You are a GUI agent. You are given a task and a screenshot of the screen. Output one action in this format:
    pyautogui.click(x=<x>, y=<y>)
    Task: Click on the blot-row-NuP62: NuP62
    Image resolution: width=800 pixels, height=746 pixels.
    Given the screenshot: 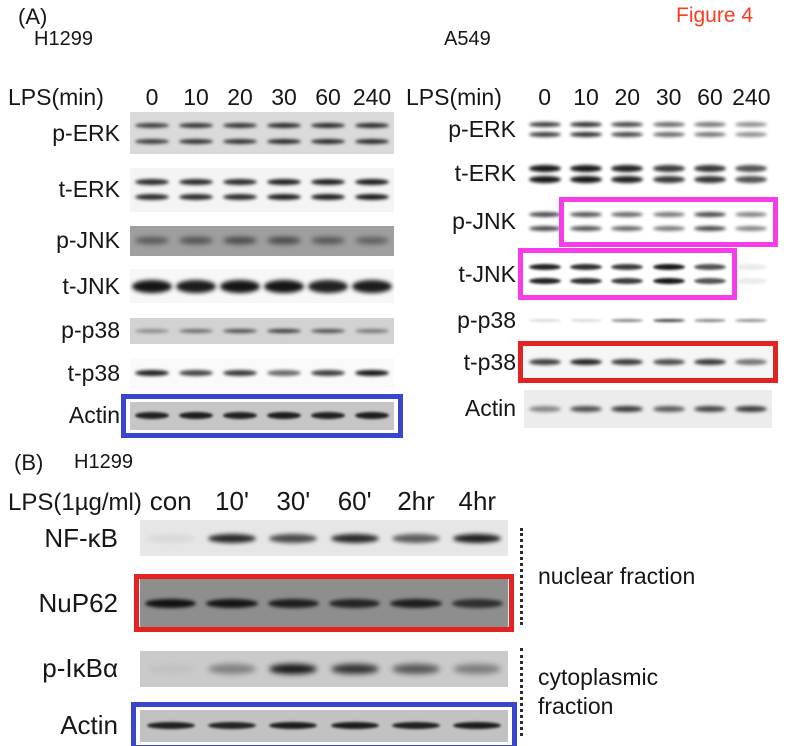 What is the action you would take?
    pyautogui.click(x=261, y=603)
    